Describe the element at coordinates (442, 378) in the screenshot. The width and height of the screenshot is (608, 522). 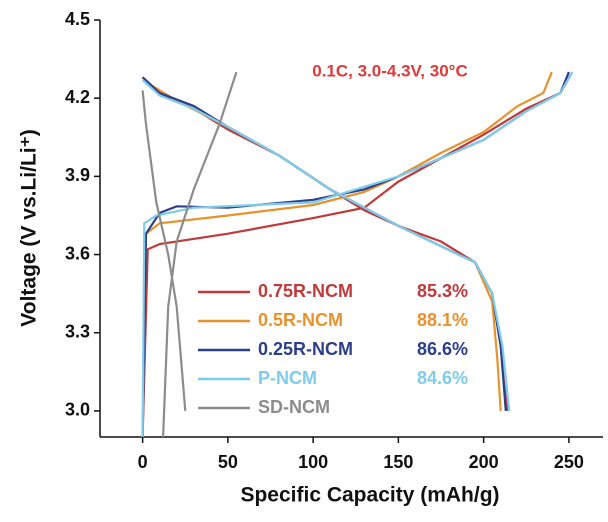
I see `legend-note: 84.6%` at that location.